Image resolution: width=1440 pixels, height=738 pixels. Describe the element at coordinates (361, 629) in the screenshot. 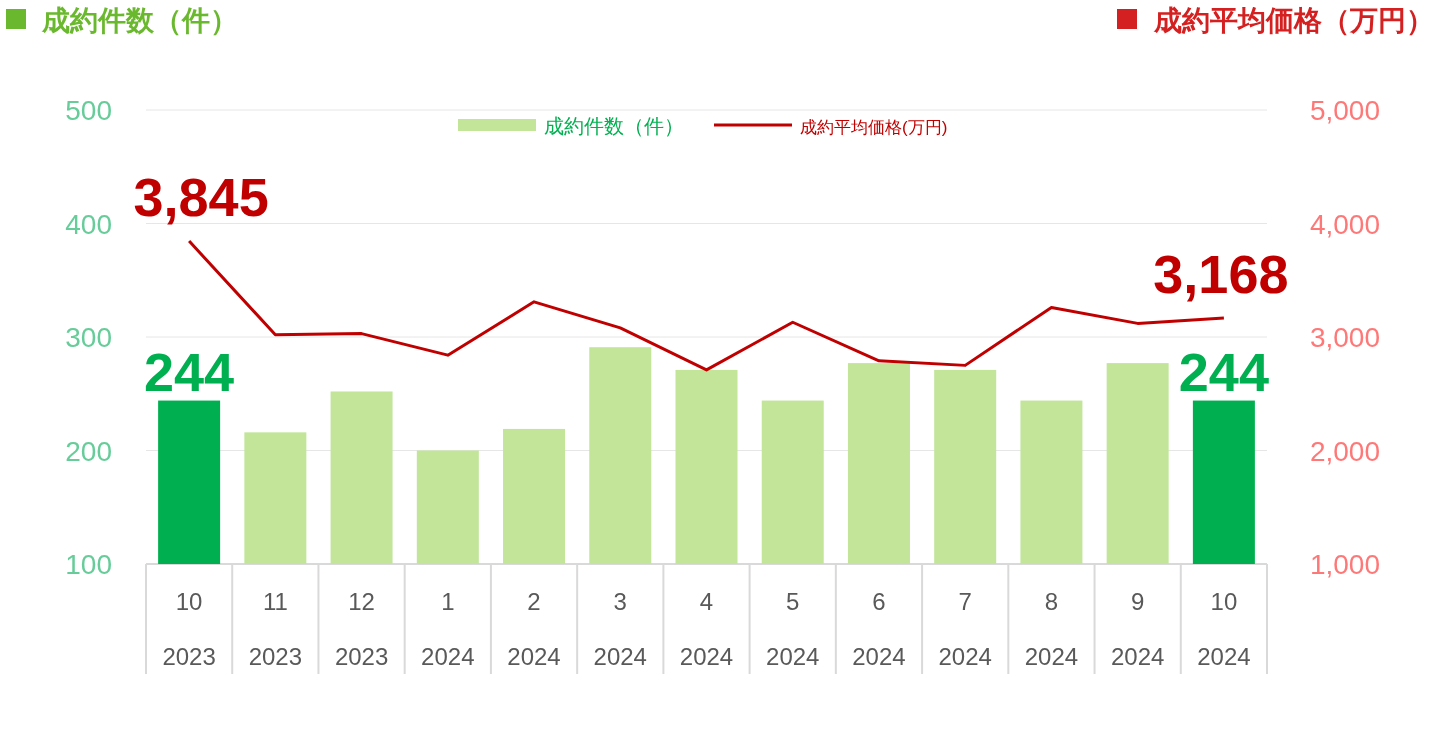

I see `x-tick-label: 12 2023` at that location.